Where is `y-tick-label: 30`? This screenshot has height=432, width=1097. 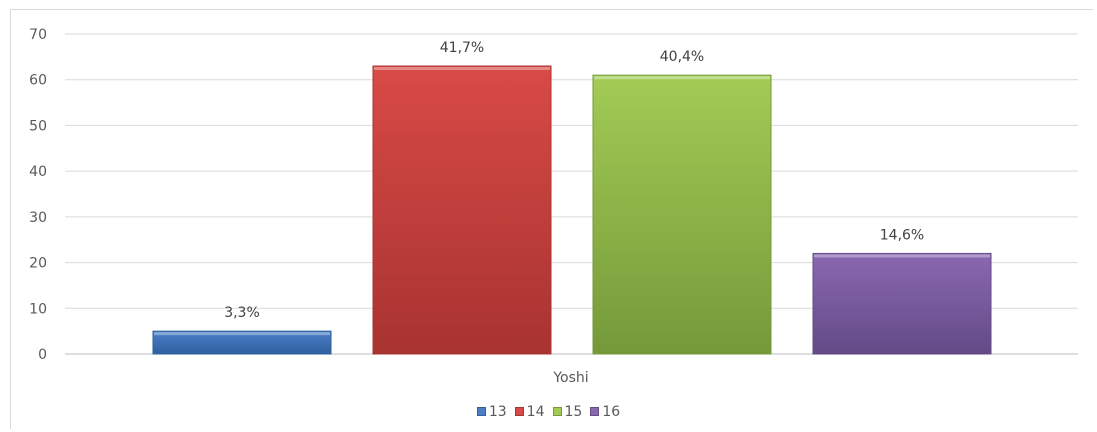
y-tick-label: 30 is located at coordinates (38, 218).